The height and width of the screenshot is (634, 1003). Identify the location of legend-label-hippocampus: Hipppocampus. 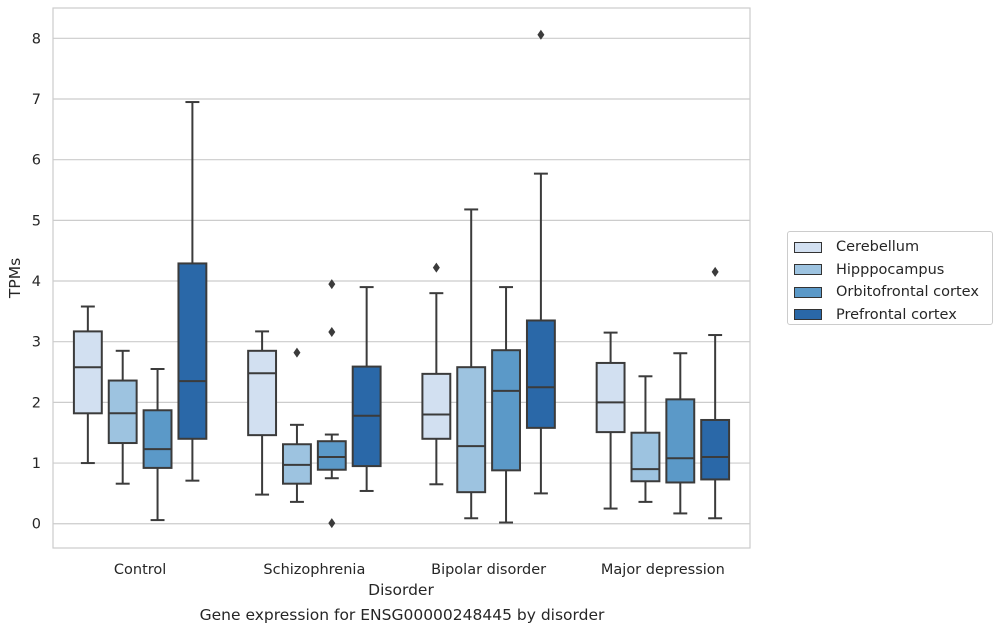
(890, 269).